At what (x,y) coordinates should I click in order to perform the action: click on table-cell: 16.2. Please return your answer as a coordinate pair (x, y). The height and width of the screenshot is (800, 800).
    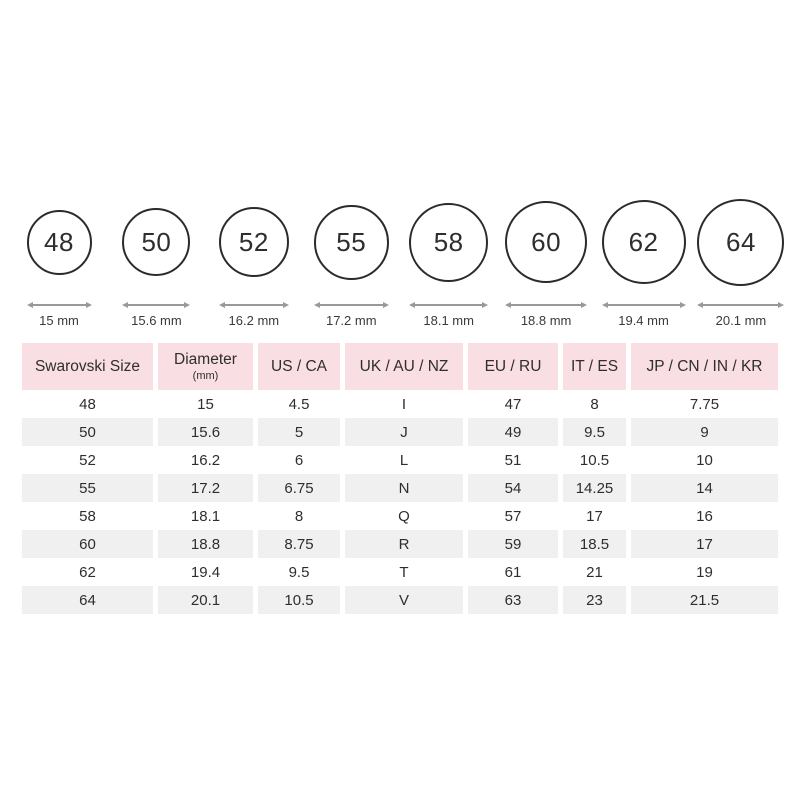
    Looking at the image, I should click on (205, 460).